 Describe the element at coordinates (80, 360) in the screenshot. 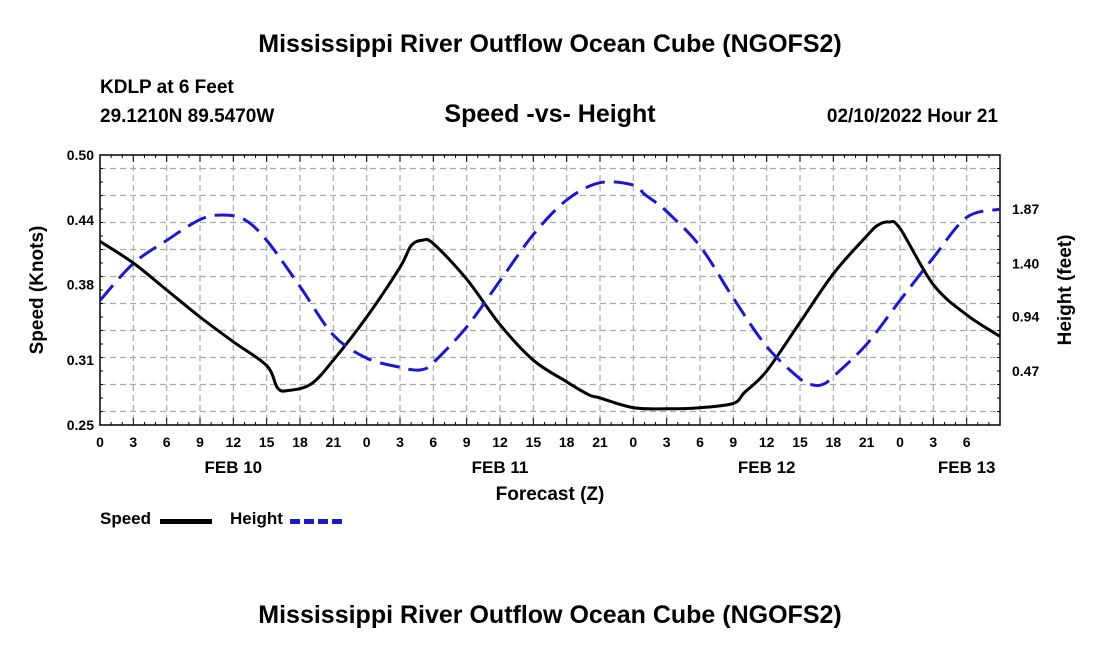

I see `y-left-tick-label: 0.31` at that location.